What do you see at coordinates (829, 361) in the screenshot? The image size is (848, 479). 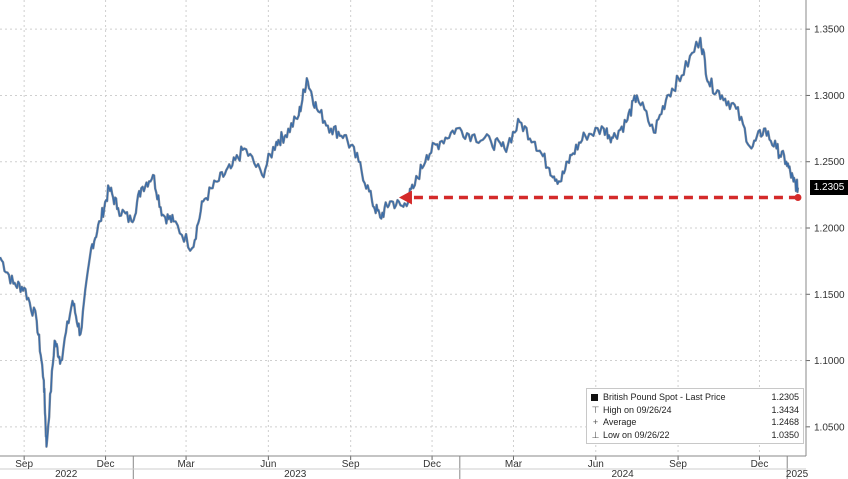 I see `y-tick-label: 1.1000` at bounding box center [829, 361].